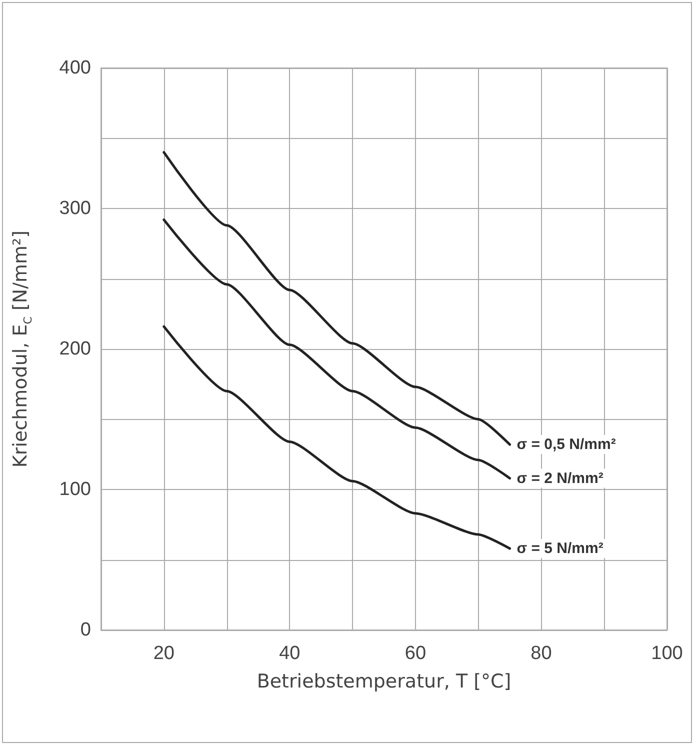  I want to click on y-tick-label: 300, so click(75, 208).